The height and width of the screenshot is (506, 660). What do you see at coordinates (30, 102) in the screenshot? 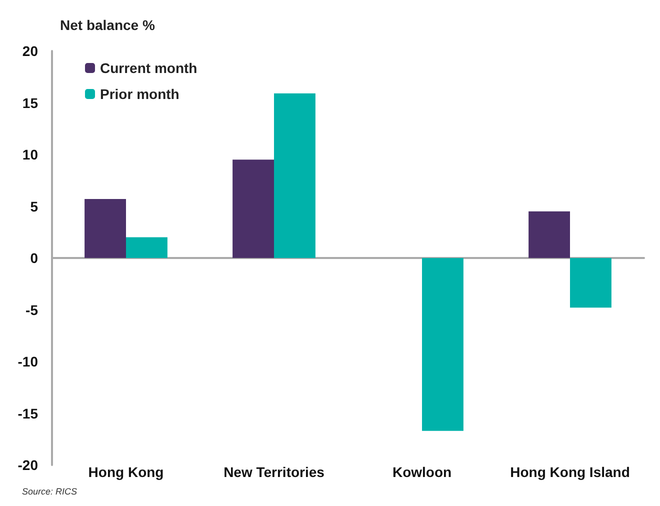
I see `y-tick-label: 15` at bounding box center [30, 102].